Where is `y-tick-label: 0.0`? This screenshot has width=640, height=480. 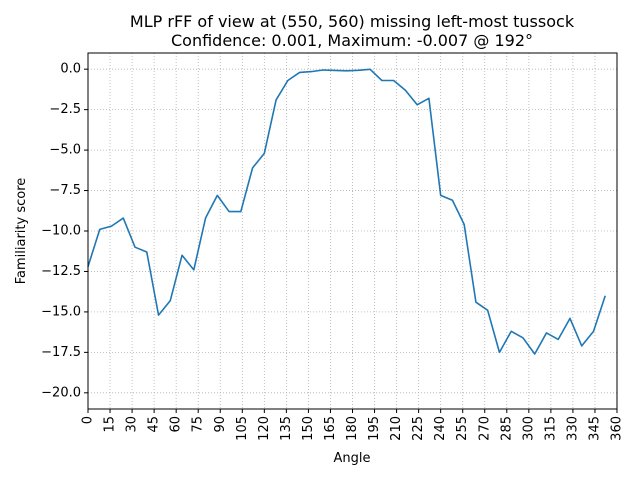 y-tick-label: 0.0 is located at coordinates (70, 69).